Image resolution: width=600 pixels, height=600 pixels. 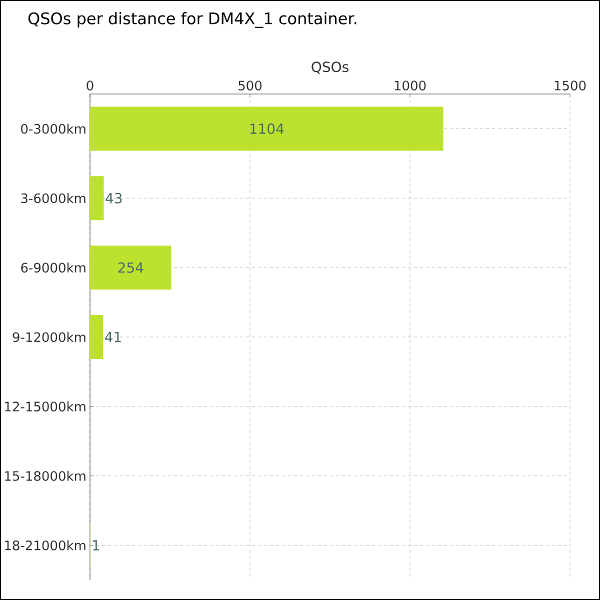 I want to click on y-tick-label: 15-18000km, so click(x=45, y=475).